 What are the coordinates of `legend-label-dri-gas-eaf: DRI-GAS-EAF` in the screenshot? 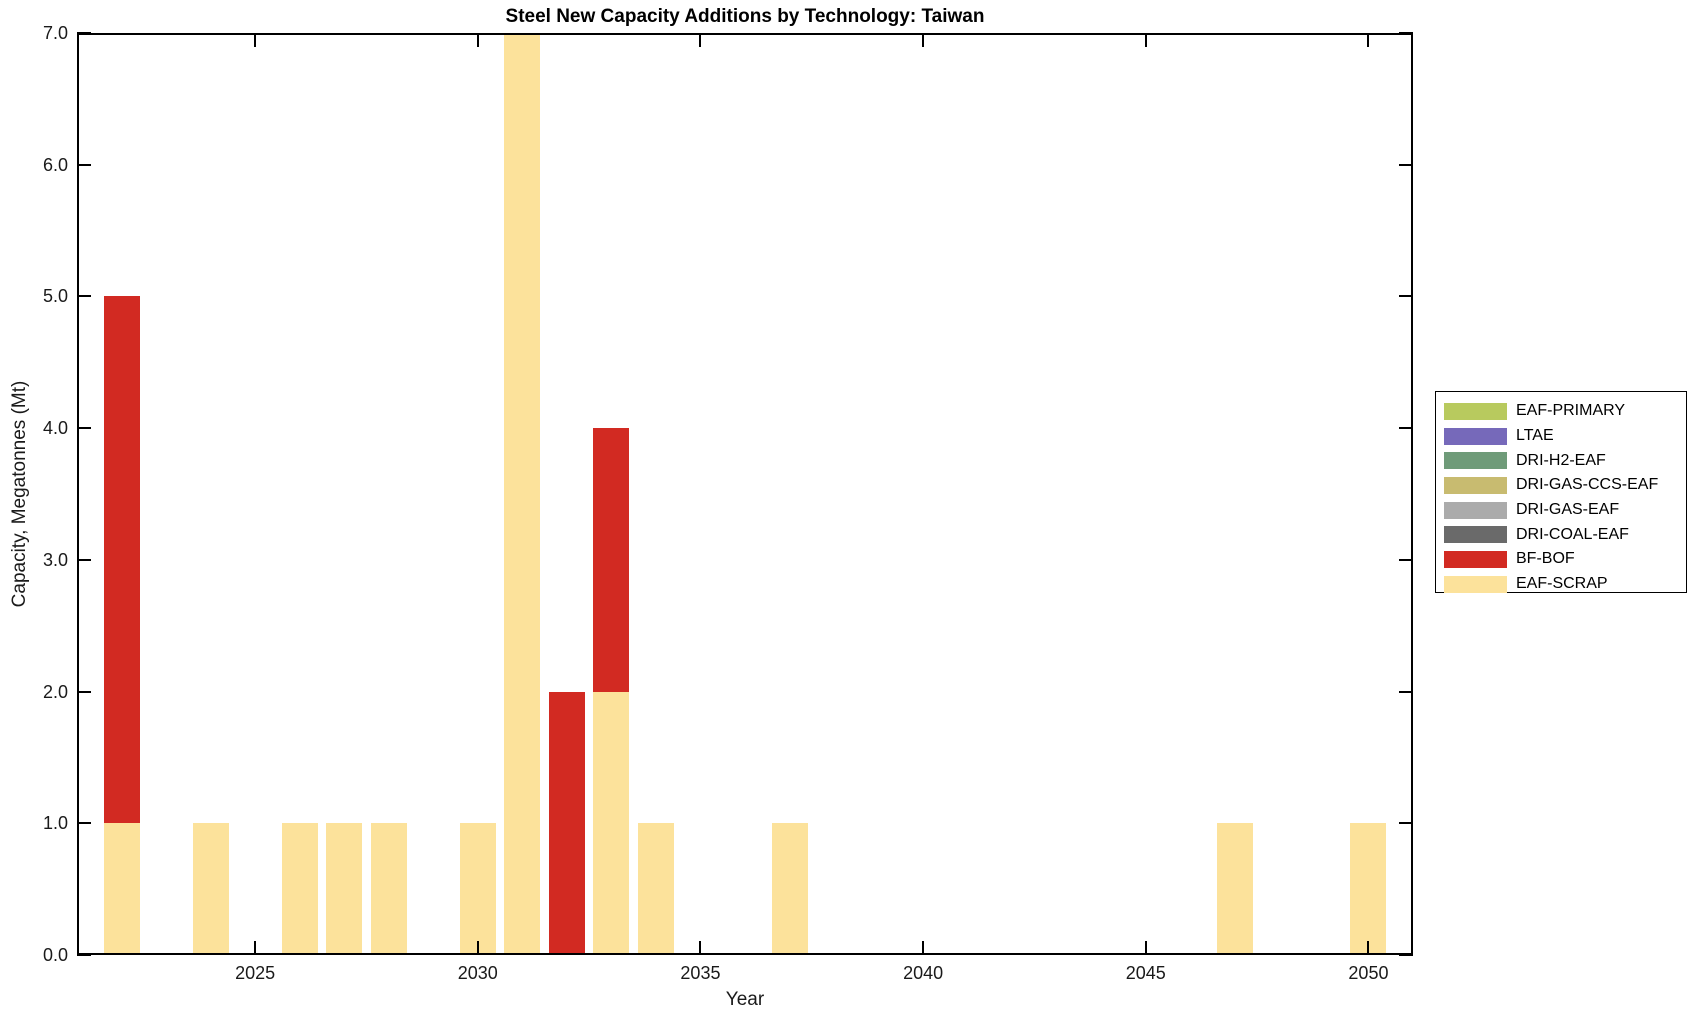 It's located at (1568, 510).